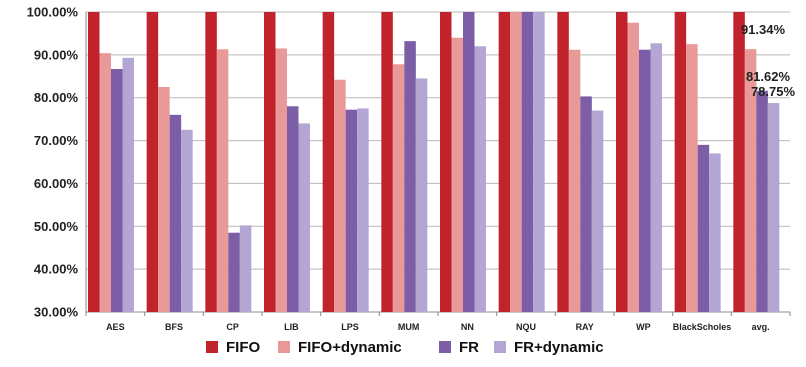  What do you see at coordinates (467, 327) in the screenshot?
I see `x-tick-label: NN` at bounding box center [467, 327].